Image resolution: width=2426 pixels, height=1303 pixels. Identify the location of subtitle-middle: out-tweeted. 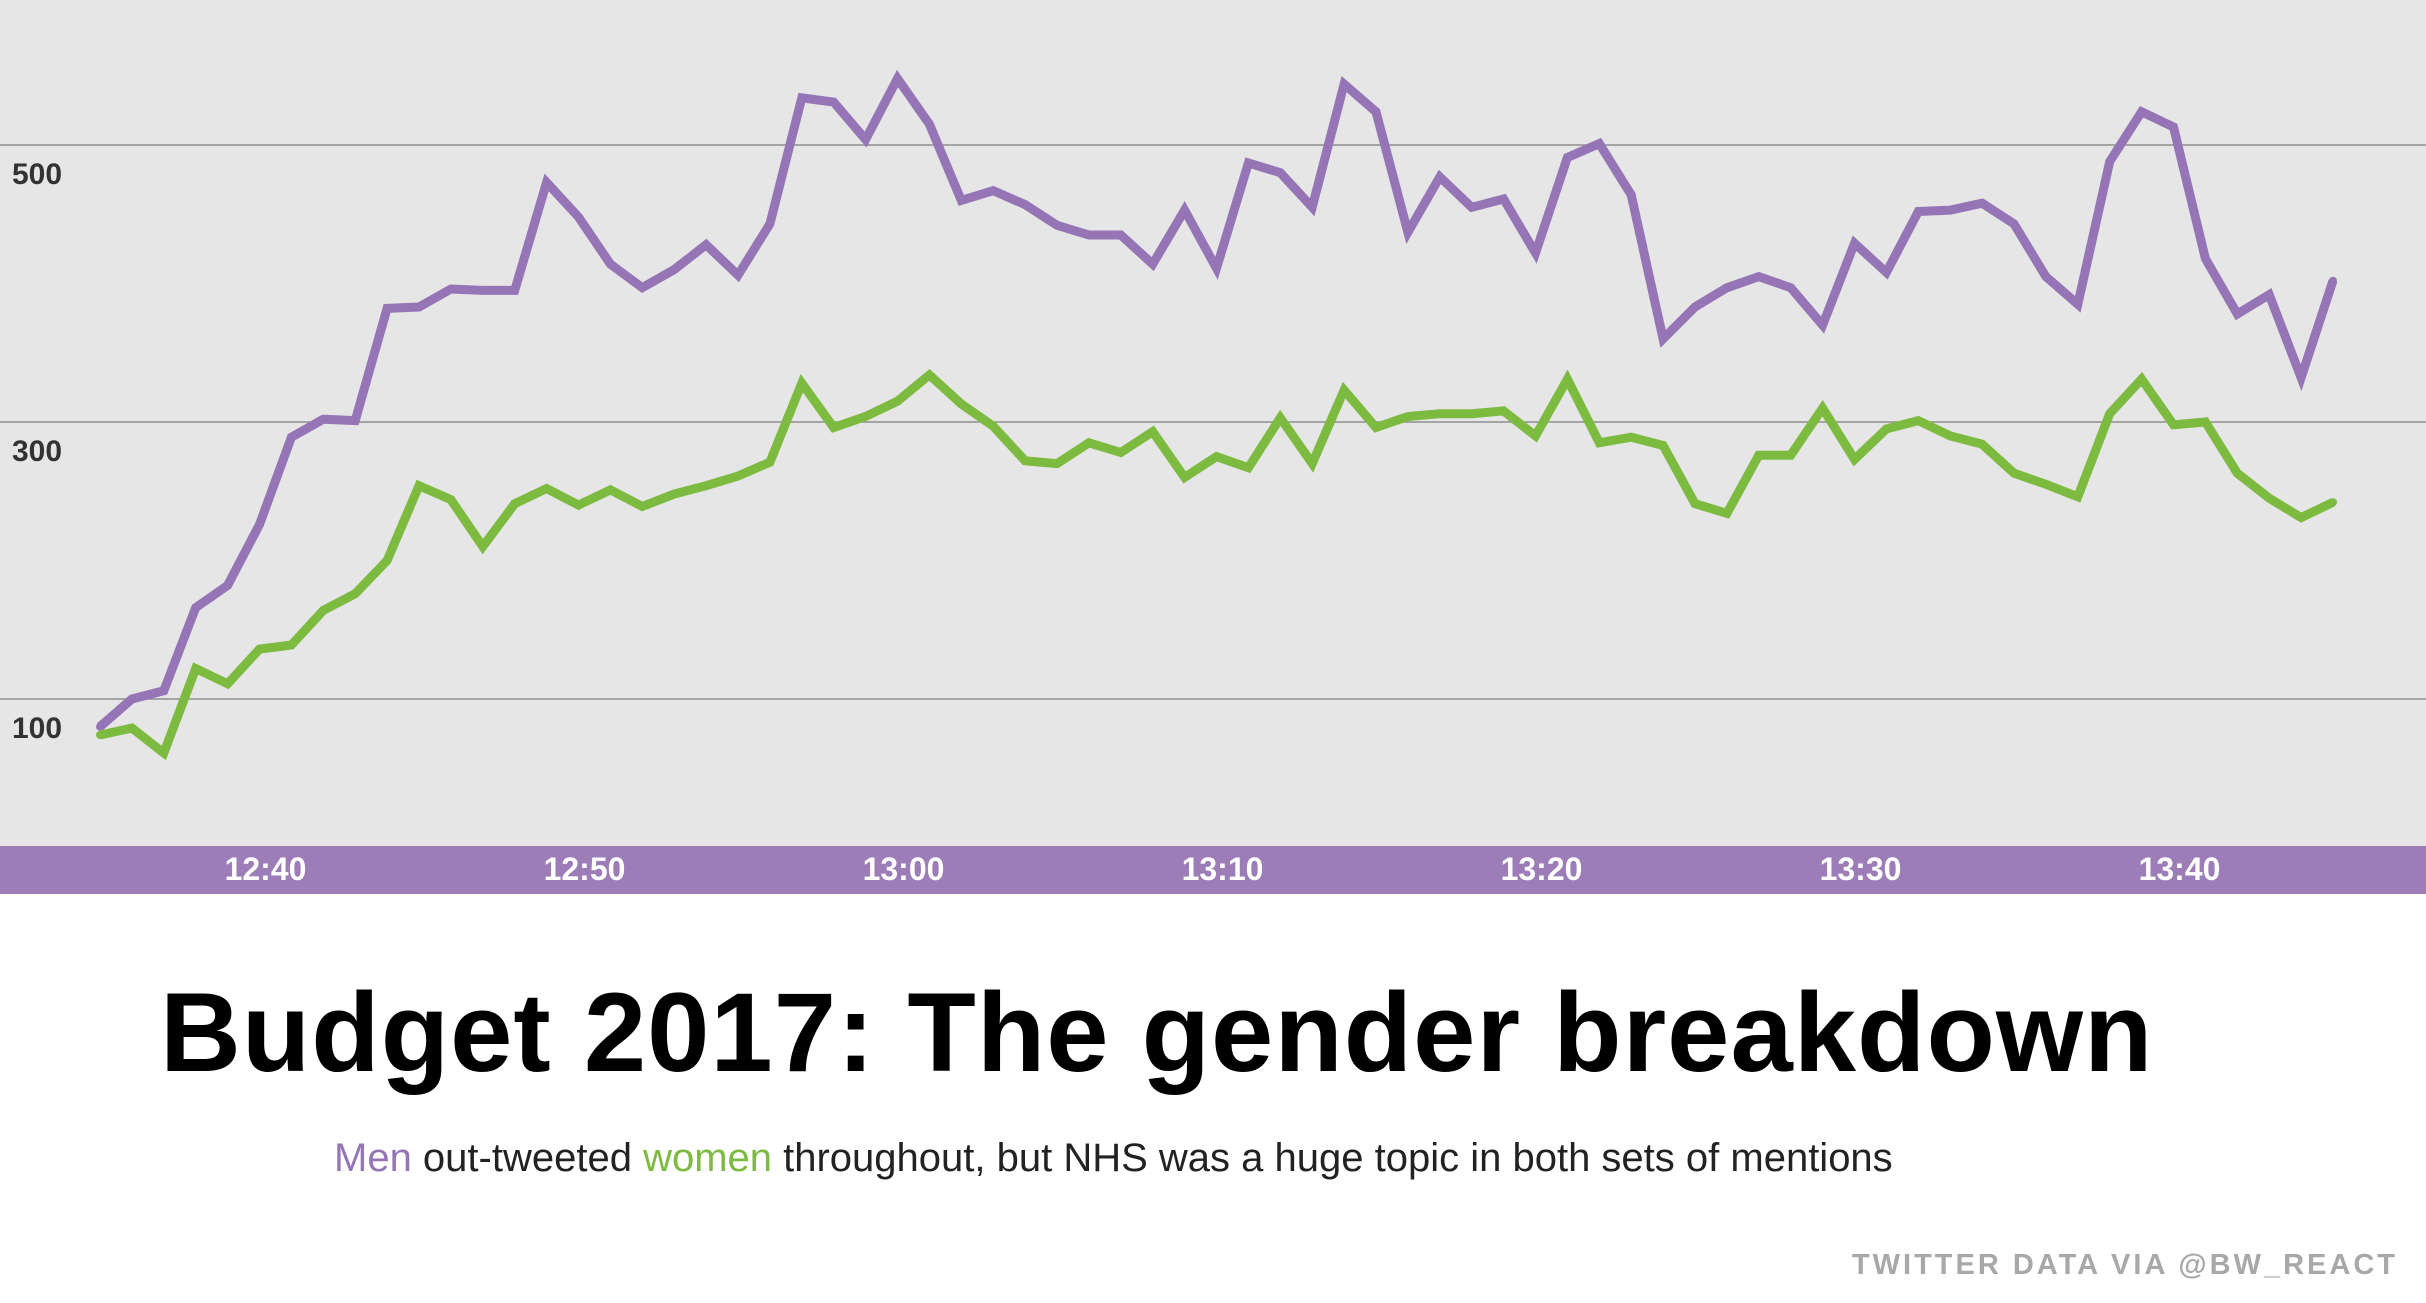
(527, 1158).